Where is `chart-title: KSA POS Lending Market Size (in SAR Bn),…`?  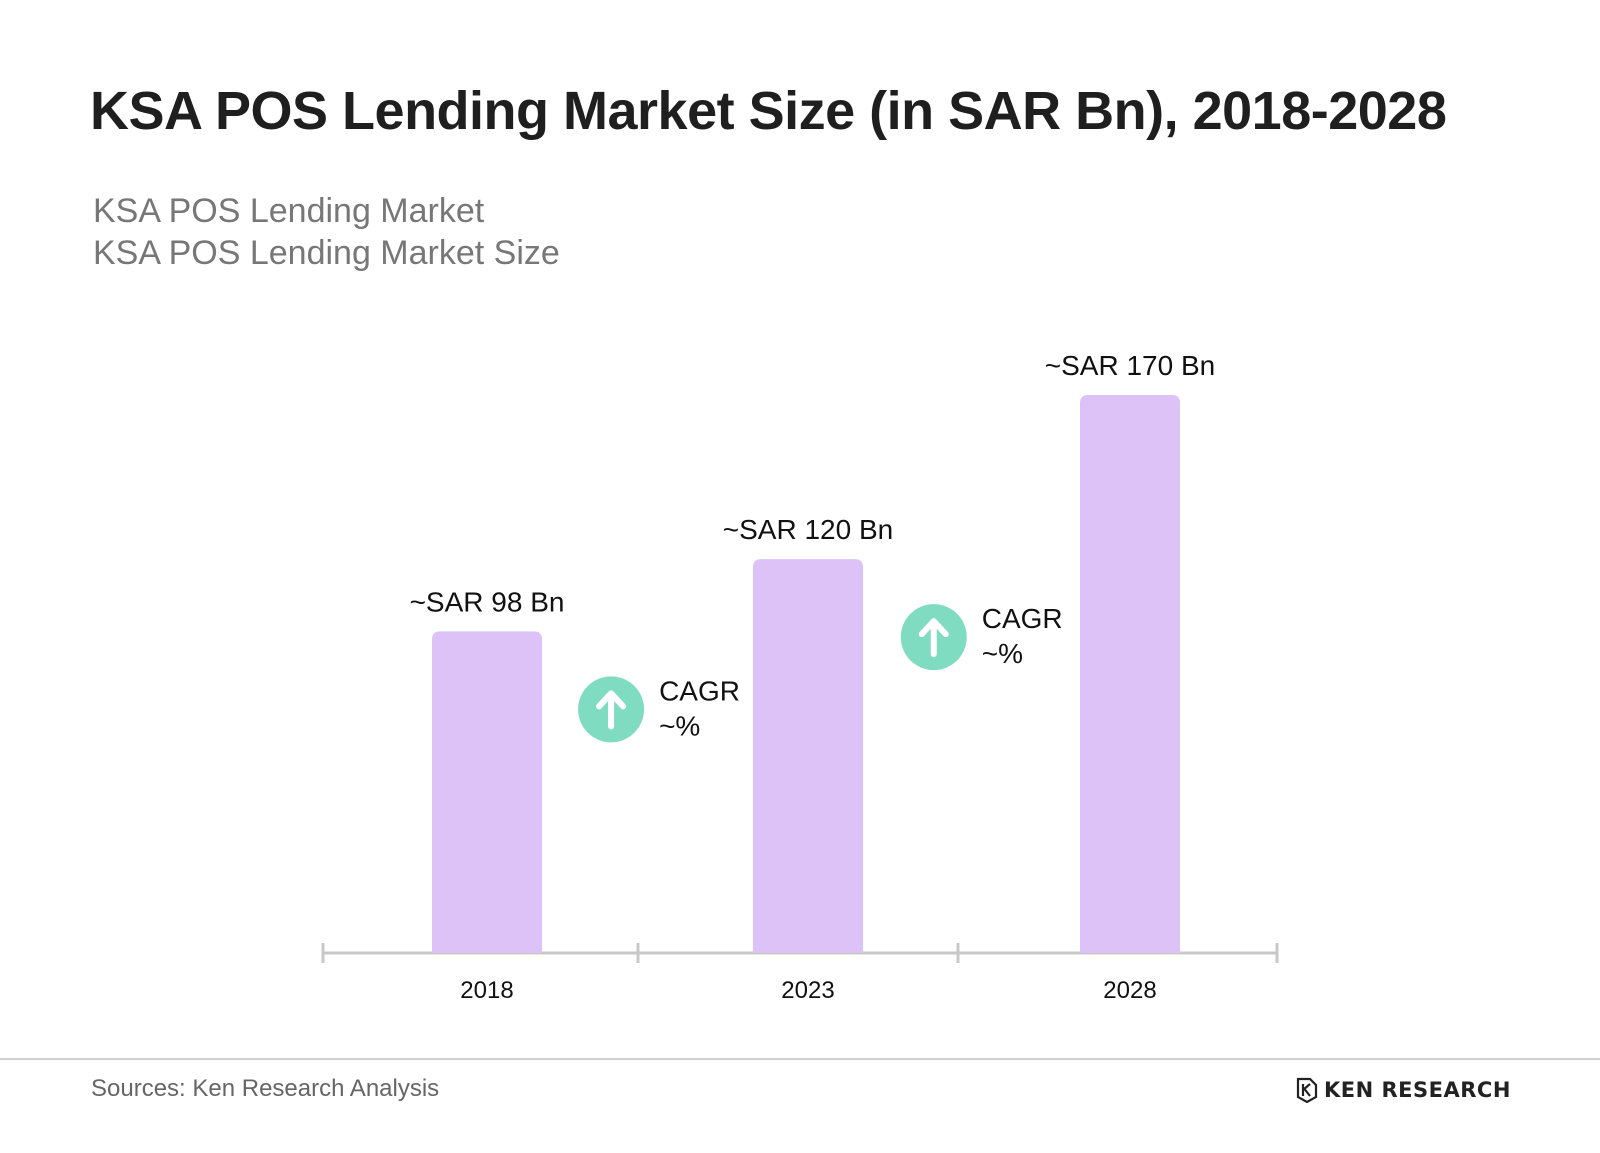
chart-title: KSA POS Lending Market Size (in SAR Bn),… is located at coordinates (768, 111).